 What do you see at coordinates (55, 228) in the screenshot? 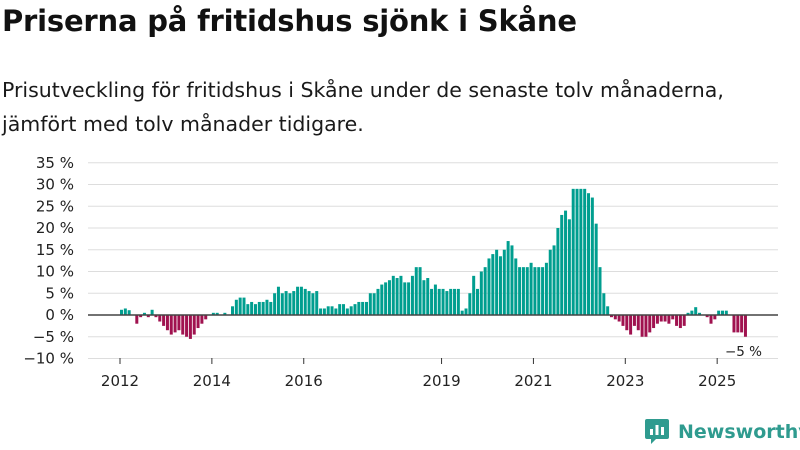
I see `y-tick-label: 20 %` at bounding box center [55, 228].